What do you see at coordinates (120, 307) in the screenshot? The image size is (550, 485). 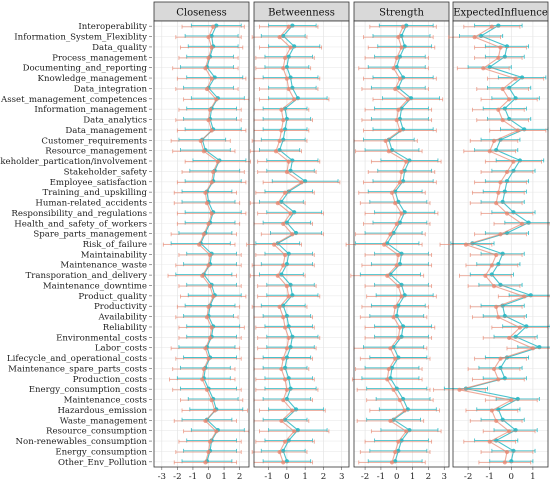 I see `category-label-productivity: Productivity` at bounding box center [120, 307].